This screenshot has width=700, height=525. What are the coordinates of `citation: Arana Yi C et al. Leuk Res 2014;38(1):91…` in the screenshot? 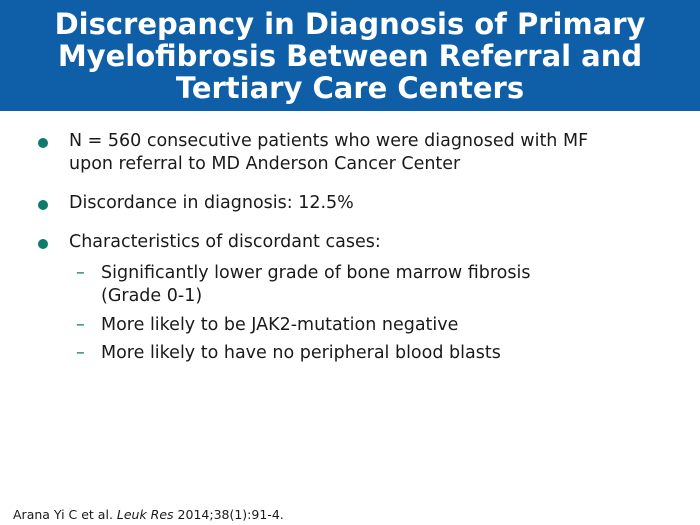 It's located at (148, 515).